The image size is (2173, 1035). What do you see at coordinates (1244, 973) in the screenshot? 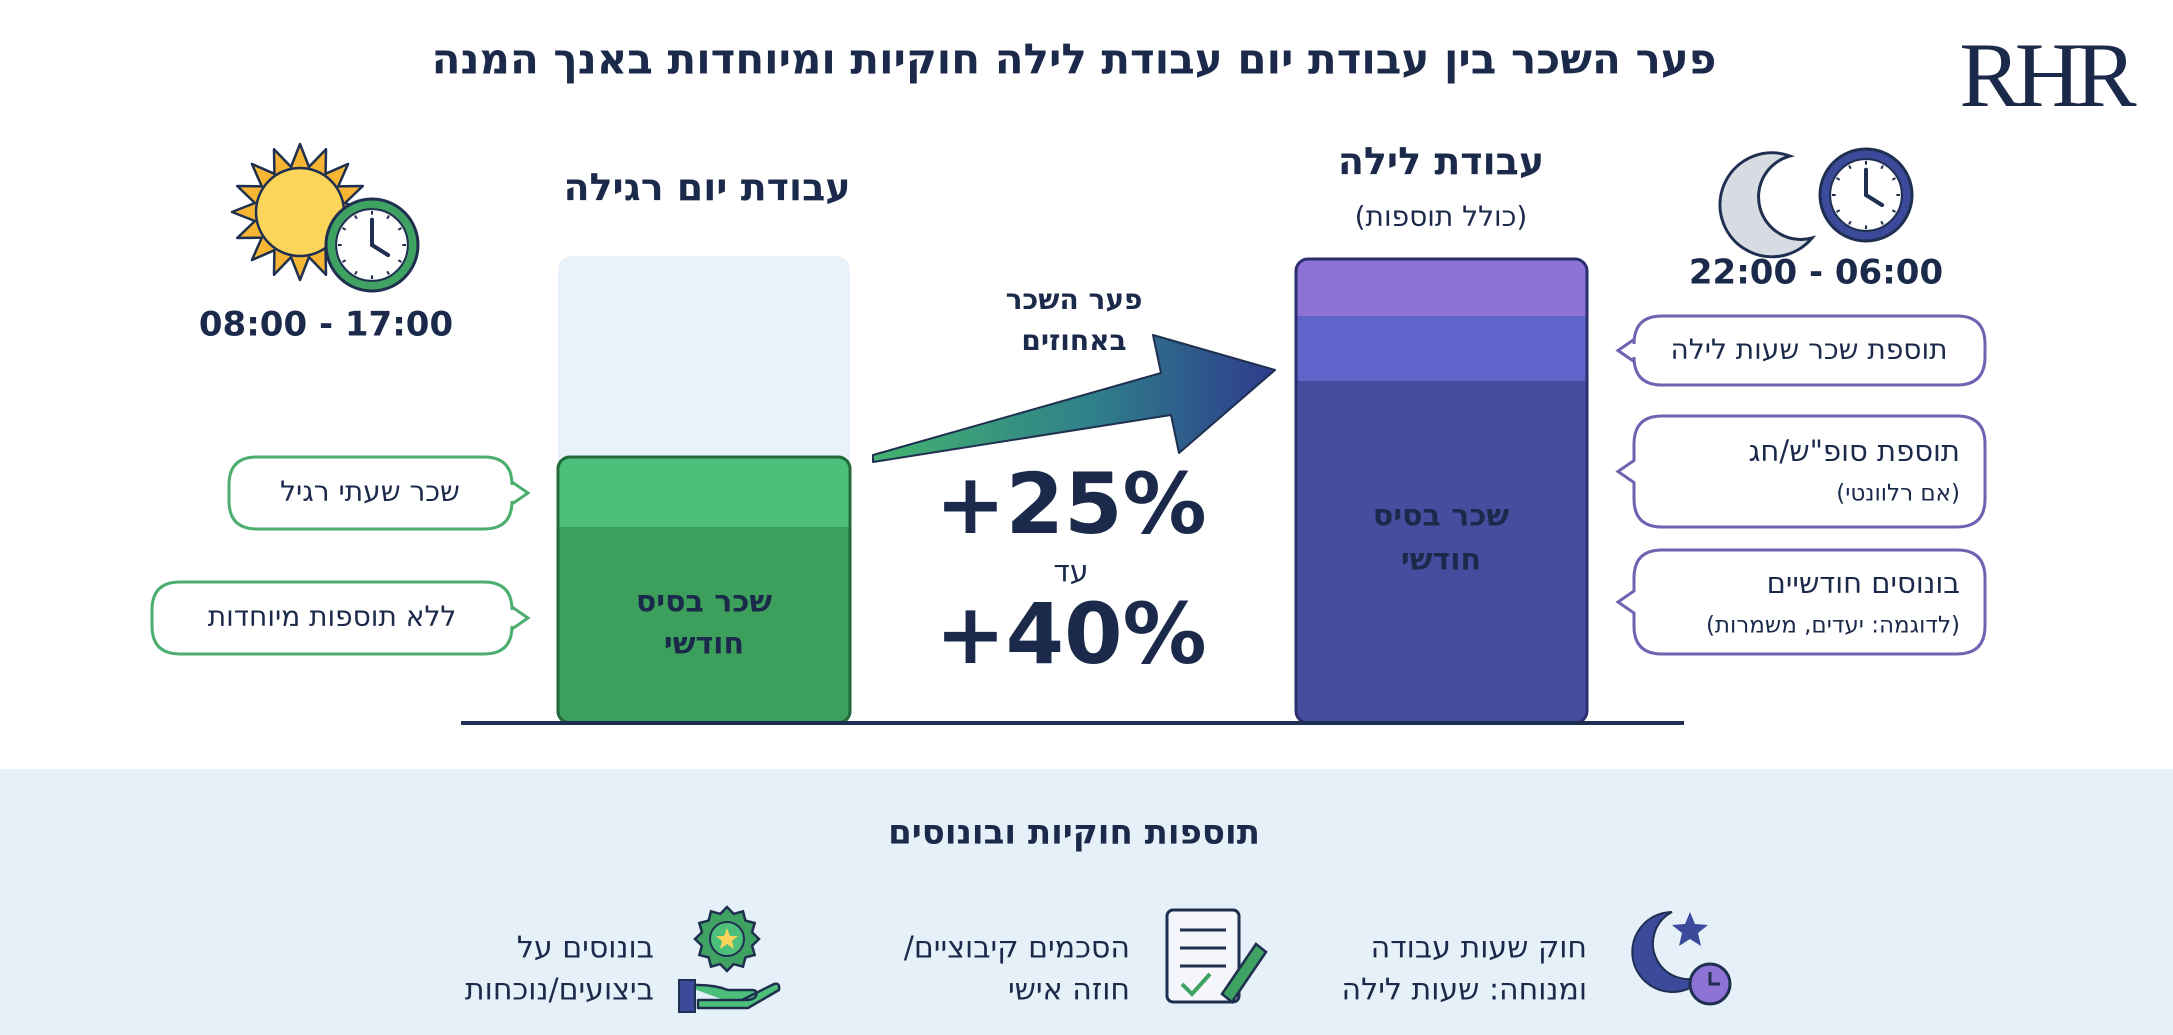
I see `footer-icon-pen` at bounding box center [1244, 973].